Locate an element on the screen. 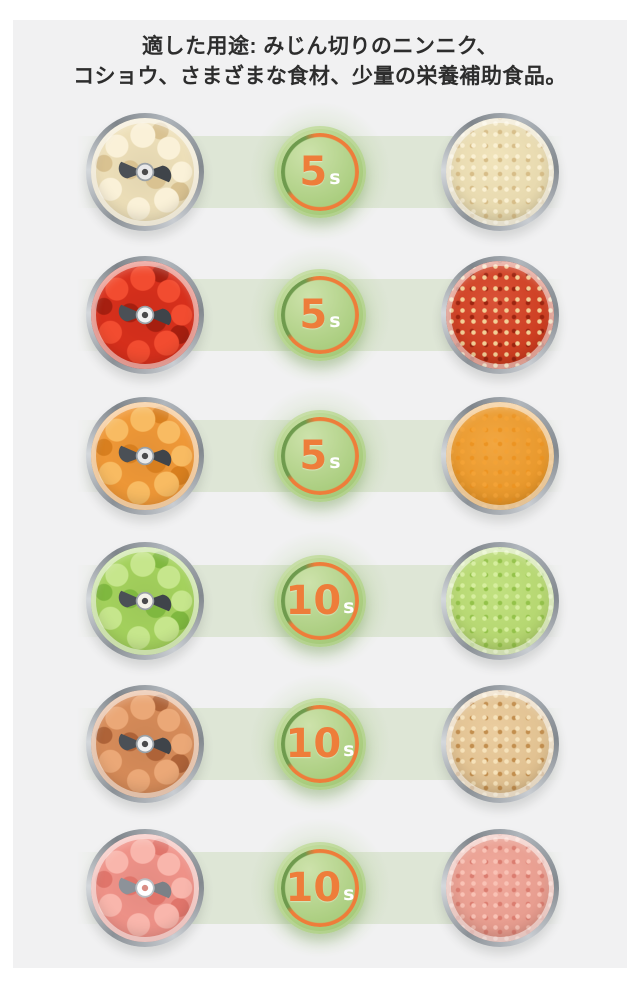 This screenshot has width=640, height=989. bowl-garlic-after is located at coordinates (500, 172).